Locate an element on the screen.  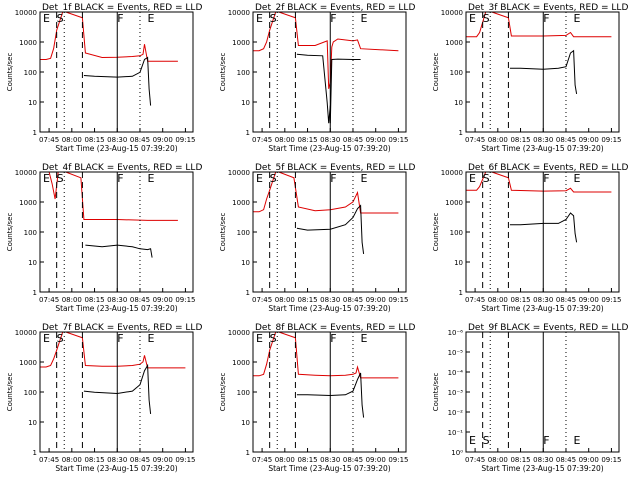
y-tick-label: 10⁻¹ is located at coordinates (456, 433).